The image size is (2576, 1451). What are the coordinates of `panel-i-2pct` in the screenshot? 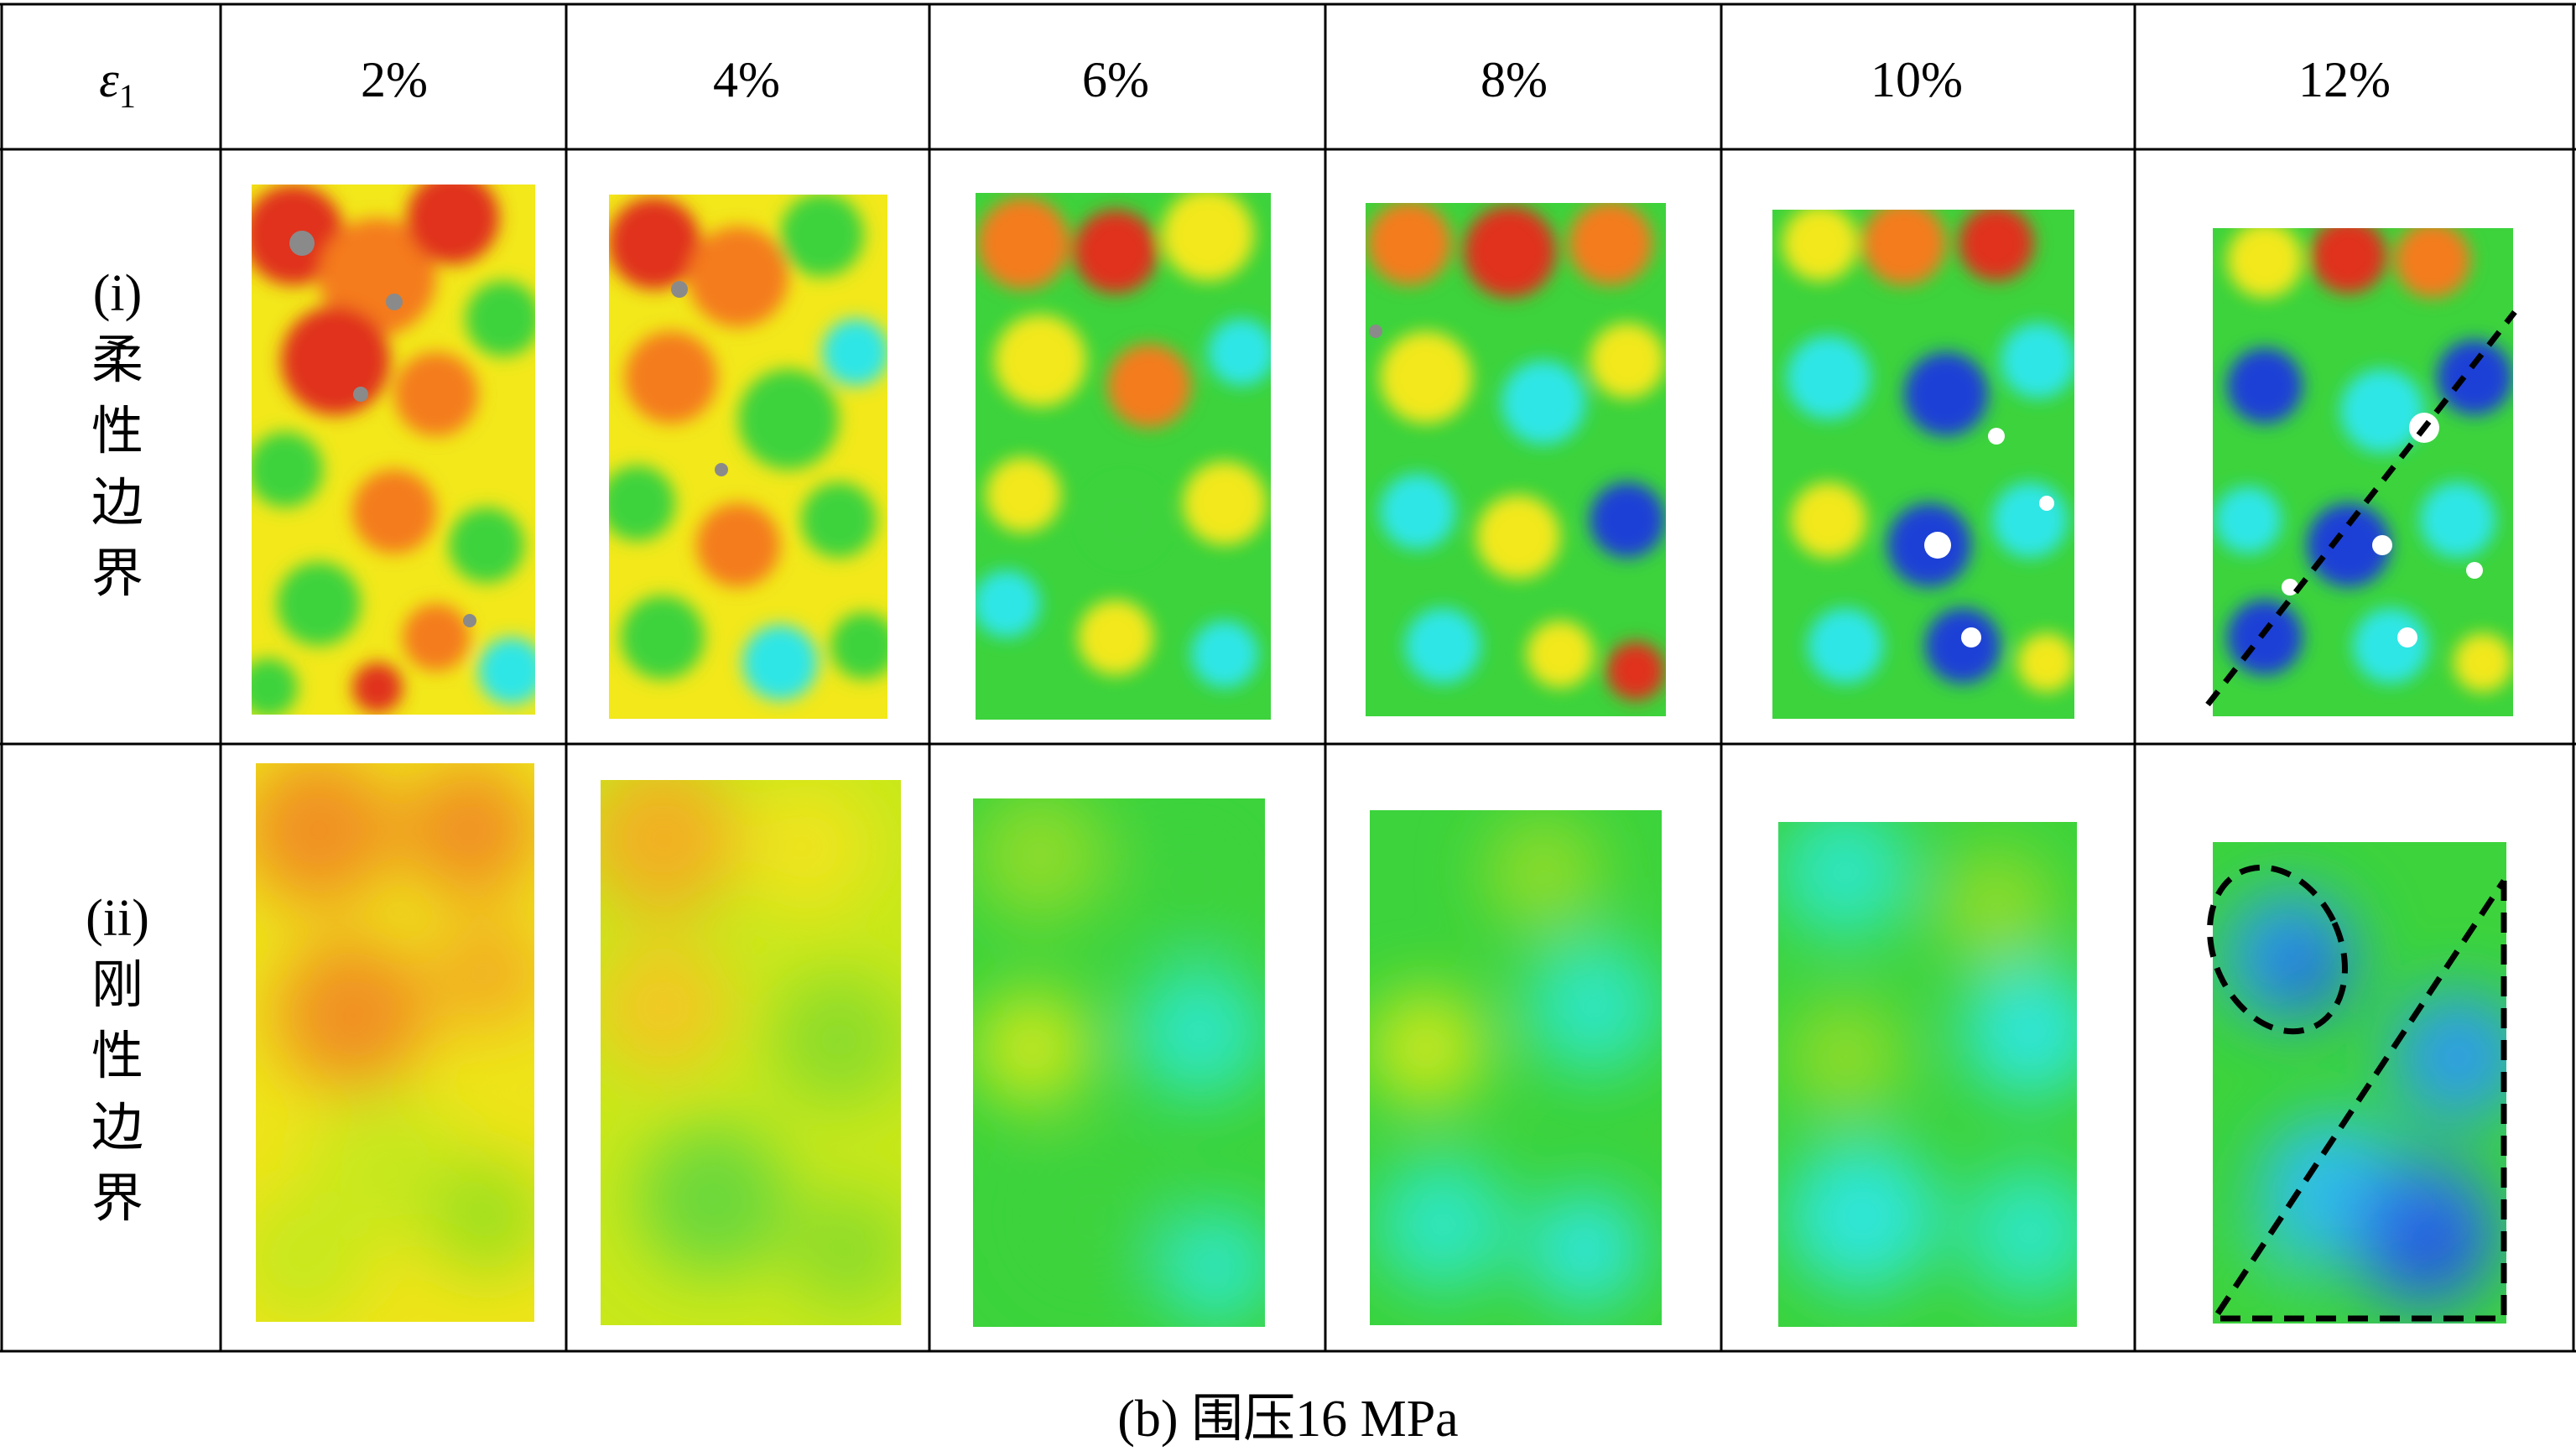 It's located at (393, 450).